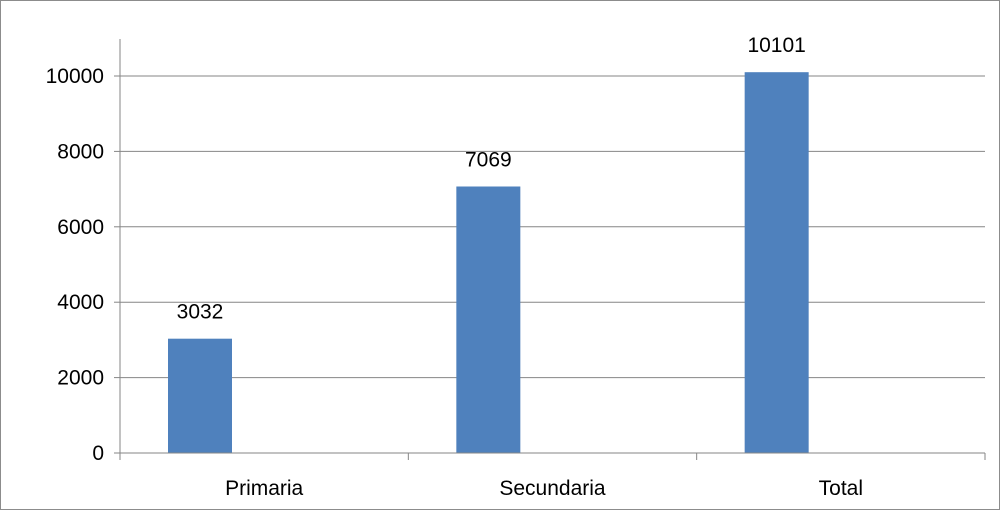  I want to click on category-label: Primaria, so click(264, 488).